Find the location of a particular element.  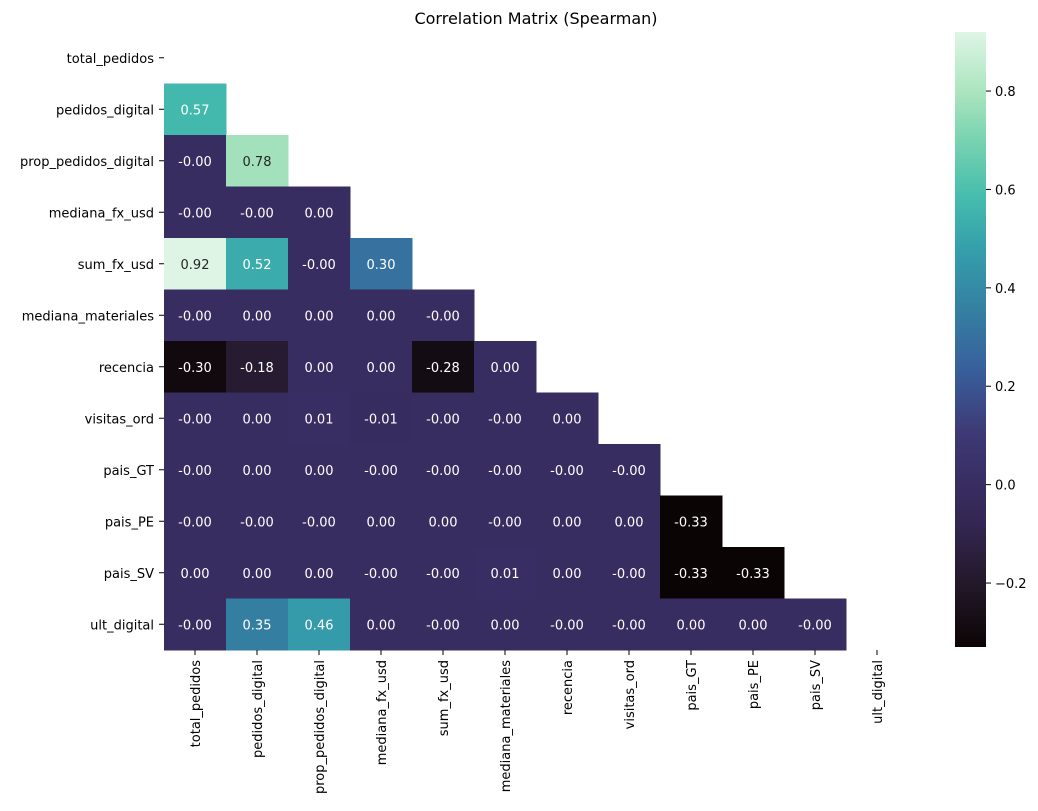

cell-value-label: 0.78 is located at coordinates (257, 162).